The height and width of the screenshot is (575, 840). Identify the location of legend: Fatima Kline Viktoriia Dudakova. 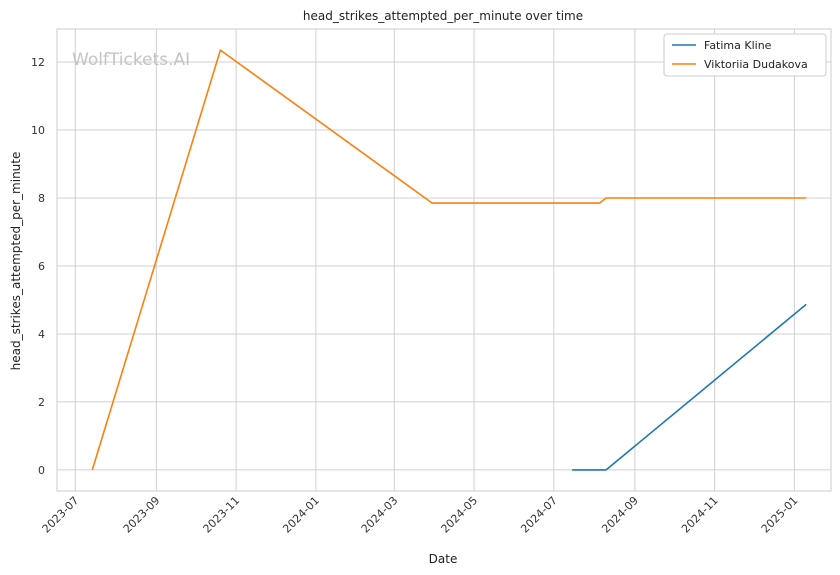
(745, 55).